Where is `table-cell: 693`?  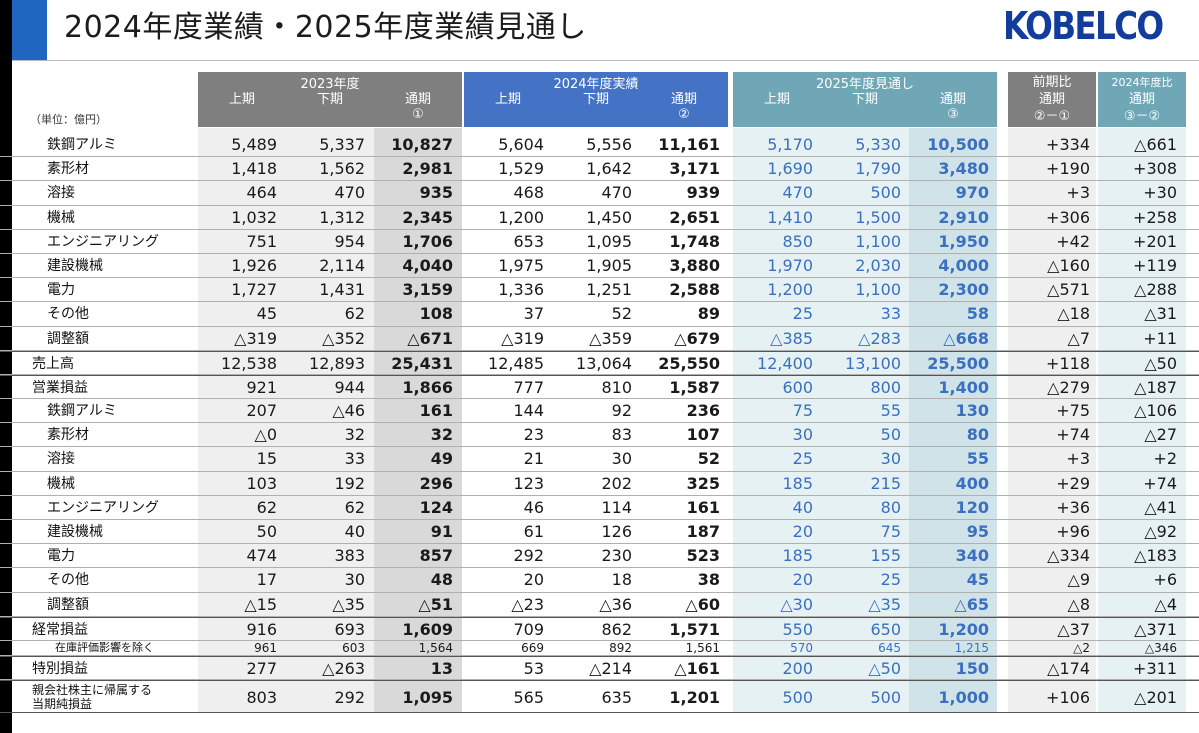
table-cell: 693 is located at coordinates (349, 629).